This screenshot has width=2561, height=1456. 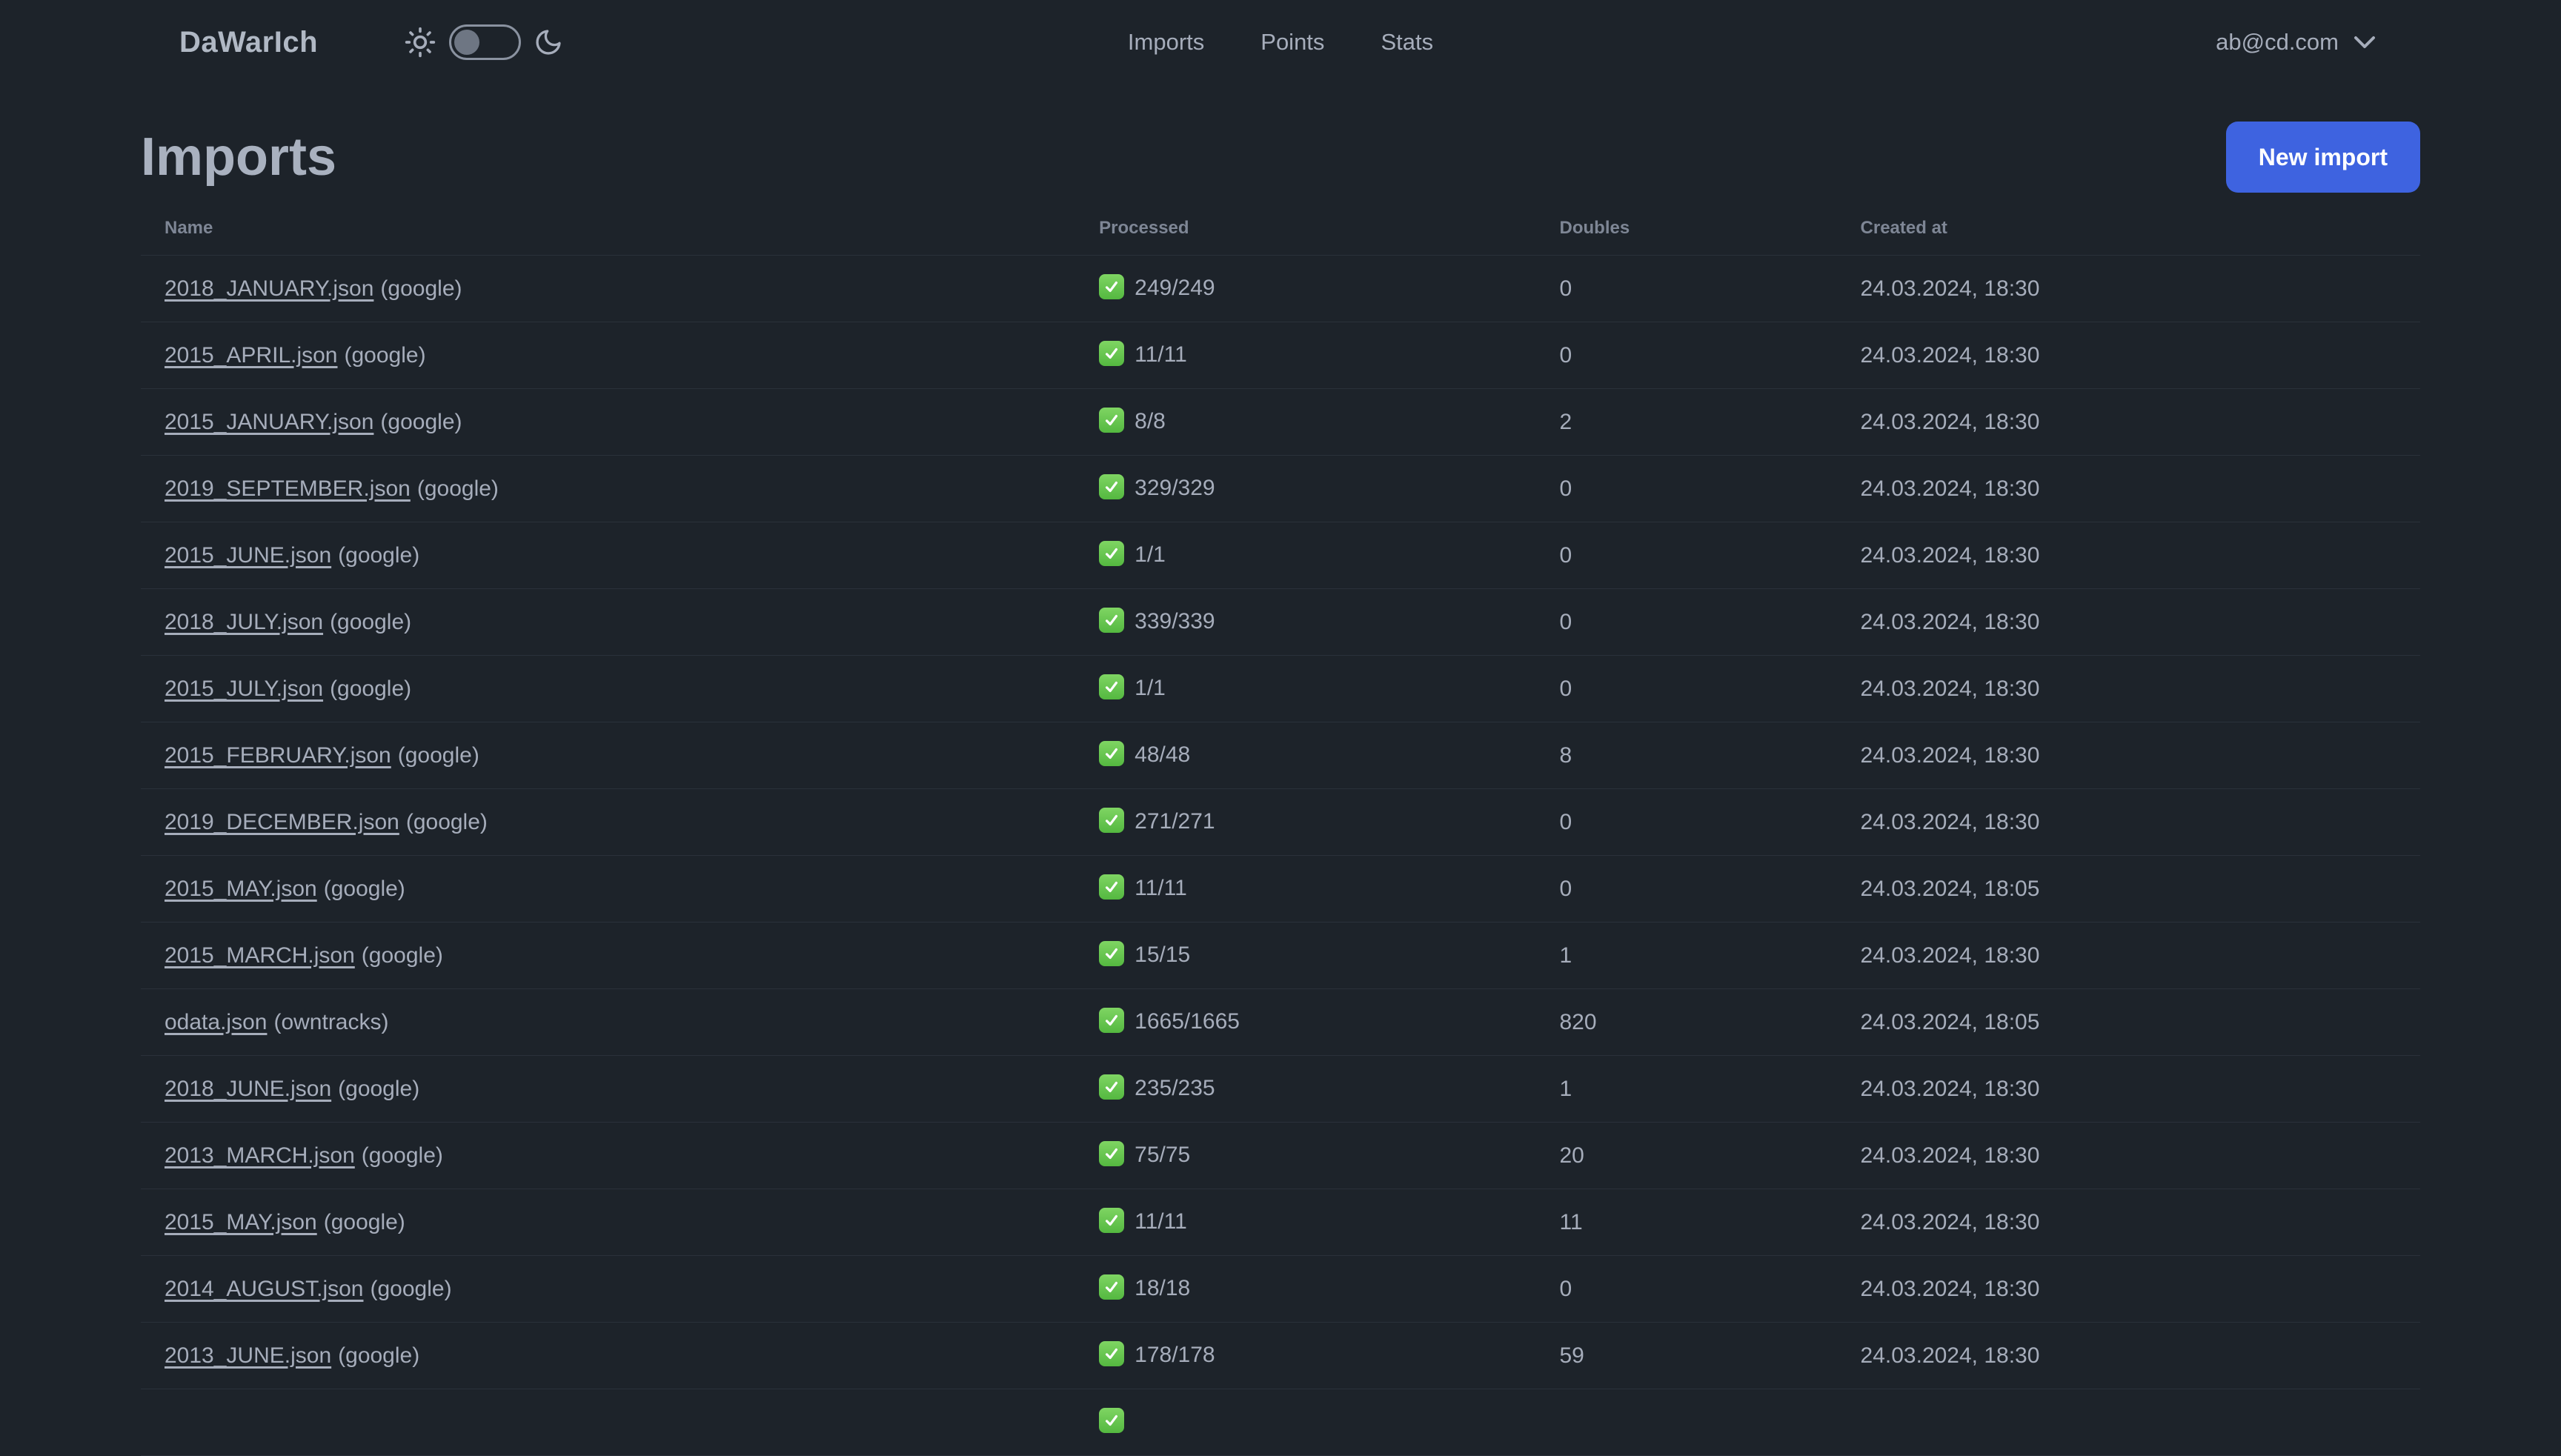 What do you see at coordinates (1187, 1021) in the screenshot?
I see `processed-count: 1665/1665` at bounding box center [1187, 1021].